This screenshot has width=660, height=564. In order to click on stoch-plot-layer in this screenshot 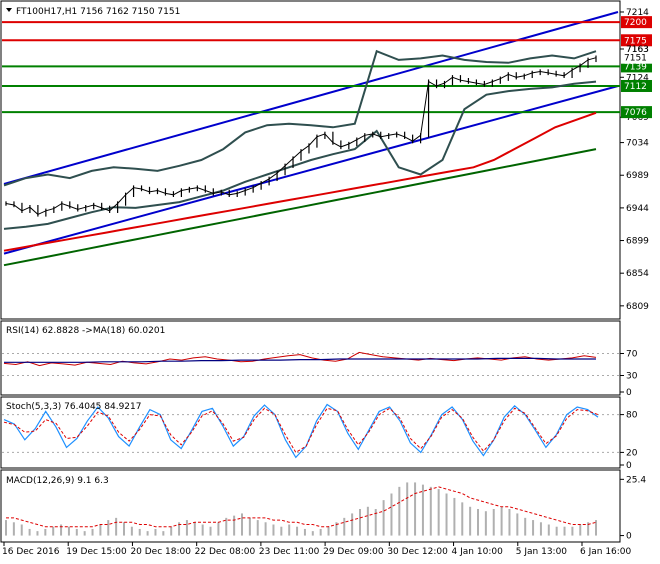, I will do `click(311, 431)`.